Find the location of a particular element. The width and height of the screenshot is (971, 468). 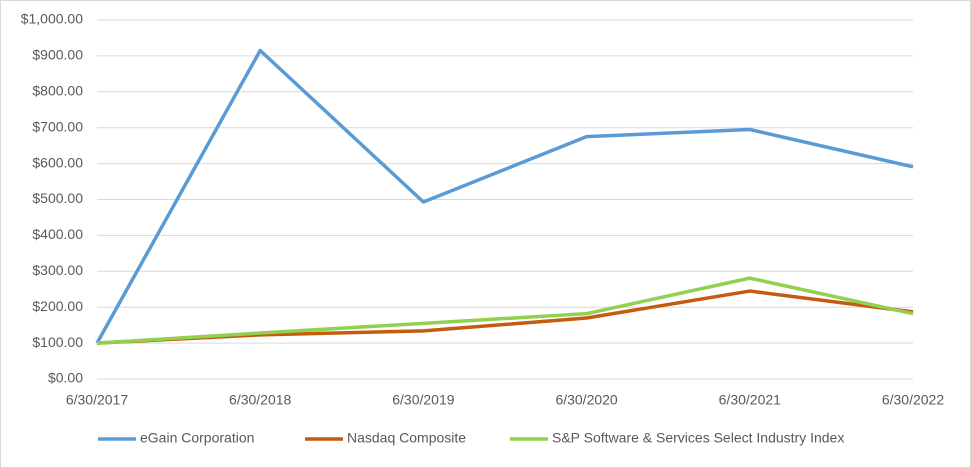

x-tick-label: 6/30/2018 is located at coordinates (260, 400).